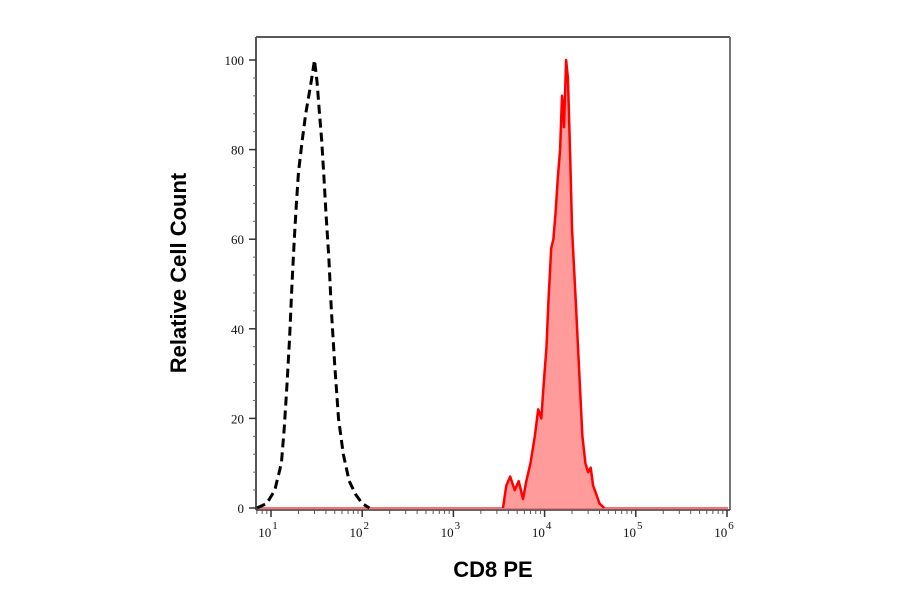 The image size is (900, 594). I want to click on stained-histogram-line, so click(553, 283).